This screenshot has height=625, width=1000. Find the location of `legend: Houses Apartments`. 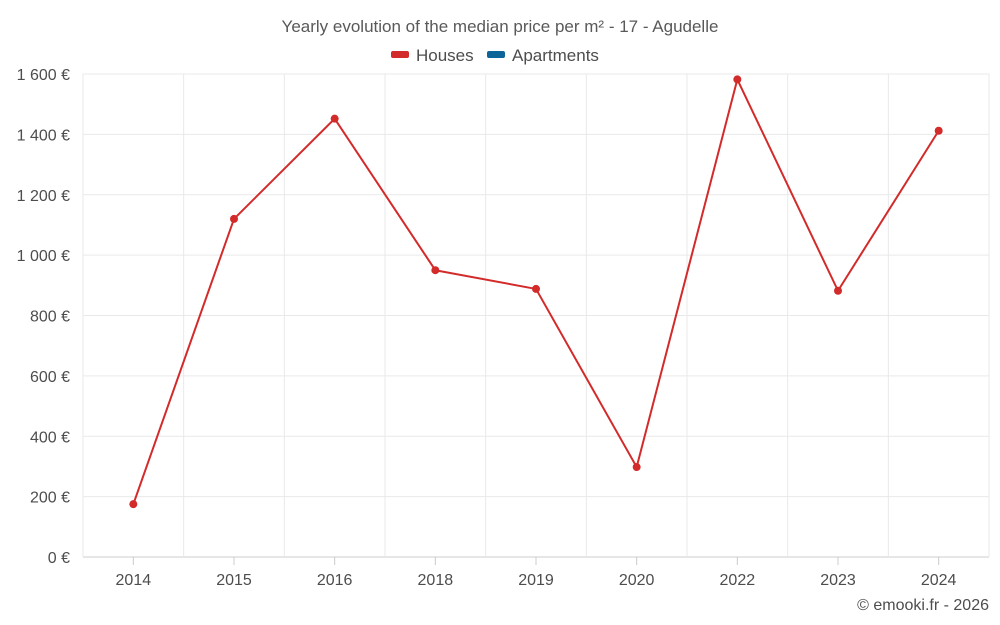

legend: Houses Apartments is located at coordinates (495, 55).